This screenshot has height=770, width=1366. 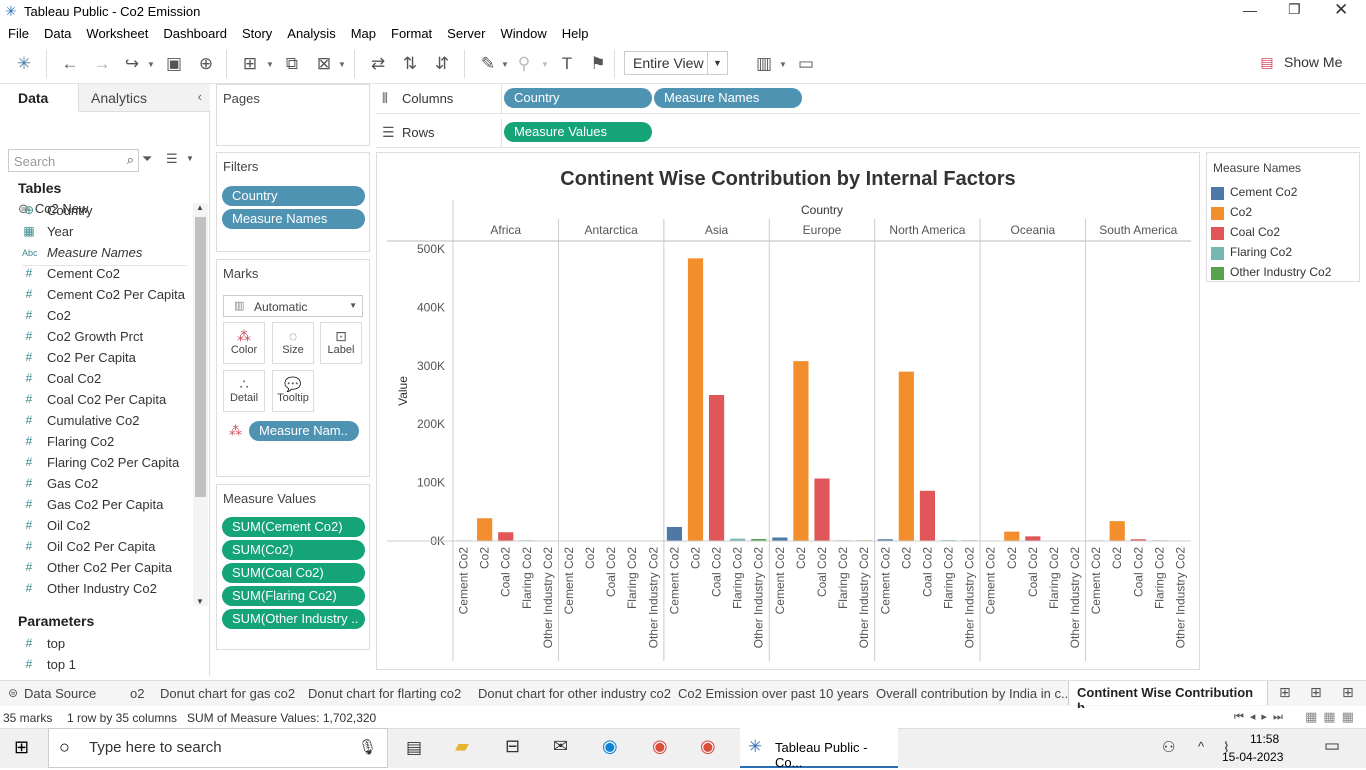 What do you see at coordinates (1285, 213) in the screenshot?
I see `legend-item: Co2` at bounding box center [1285, 213].